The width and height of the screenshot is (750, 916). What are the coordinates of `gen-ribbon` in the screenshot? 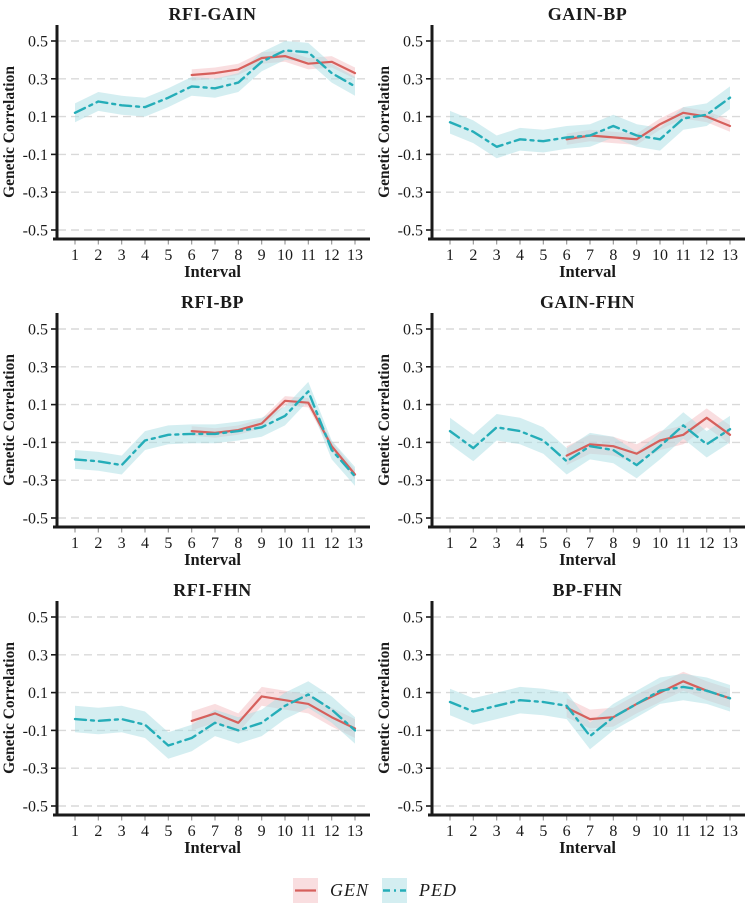 It's located at (273, 438).